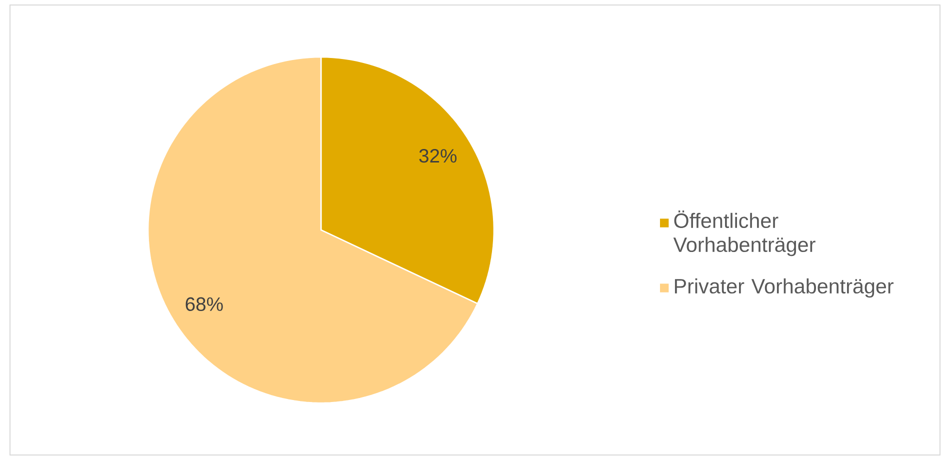  I want to click on data-label: 32%, so click(438, 155).